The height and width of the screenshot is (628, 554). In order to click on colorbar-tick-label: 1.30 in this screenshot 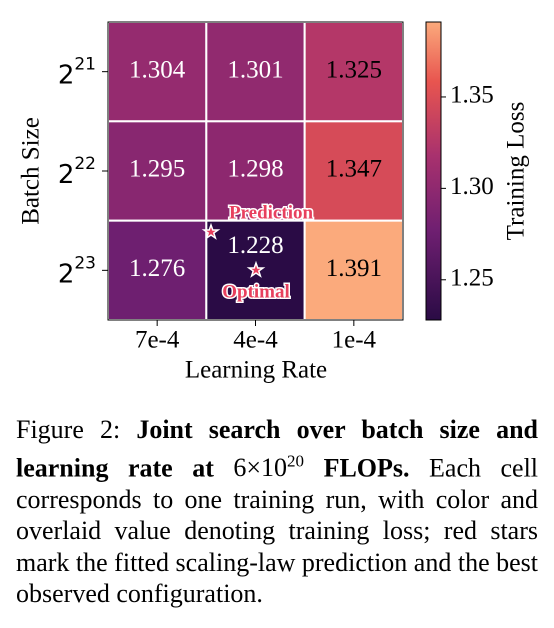, I will do `click(472, 186)`.